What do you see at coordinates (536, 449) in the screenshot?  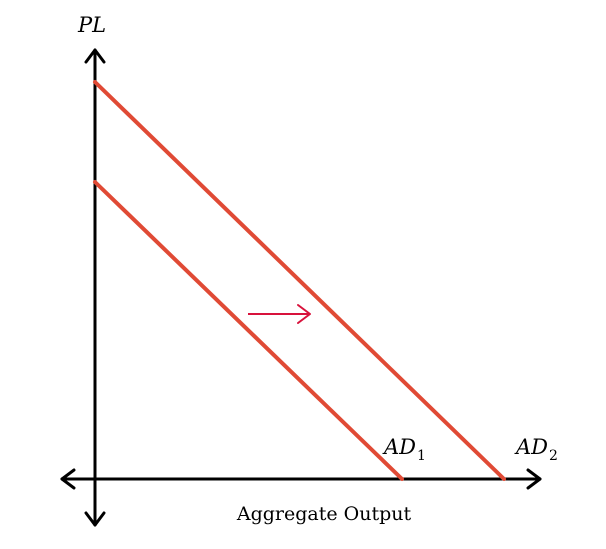 I see `ad2-label: AD2` at bounding box center [536, 449].